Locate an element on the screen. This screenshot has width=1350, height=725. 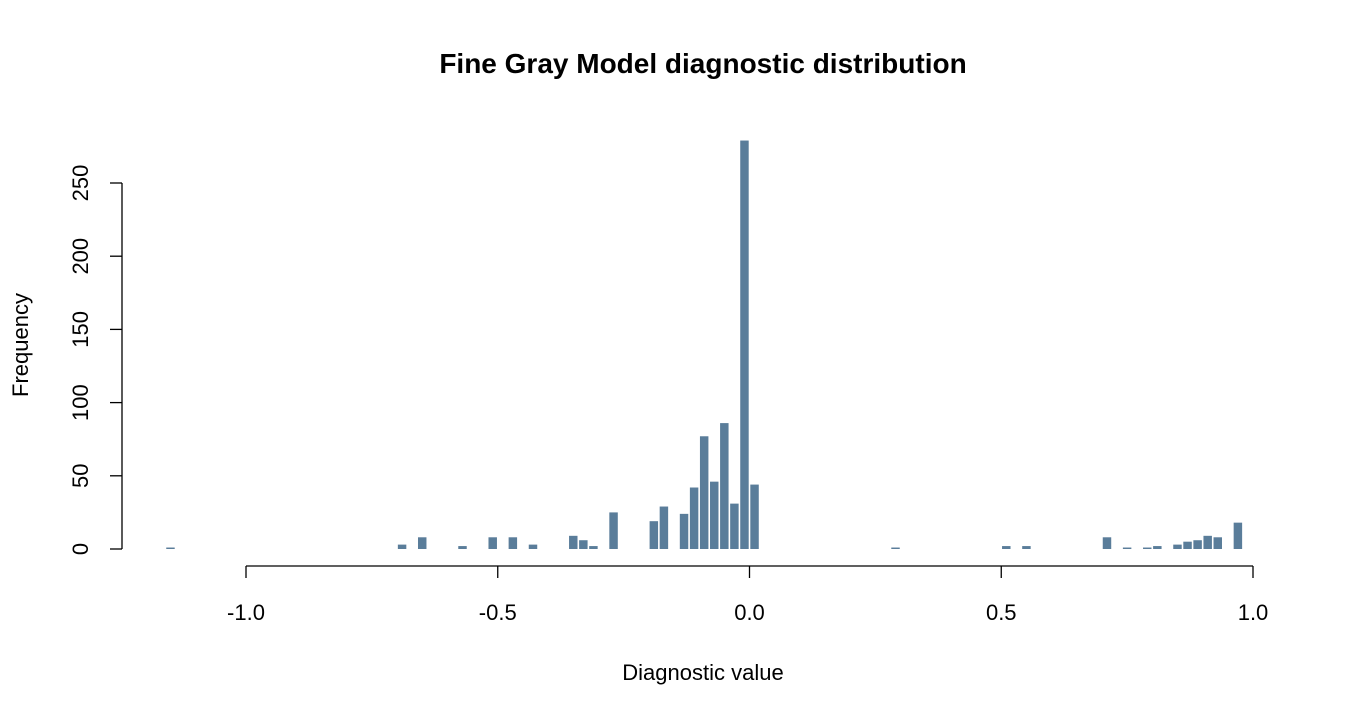
x-tick-label: 0.5 is located at coordinates (1001, 612).